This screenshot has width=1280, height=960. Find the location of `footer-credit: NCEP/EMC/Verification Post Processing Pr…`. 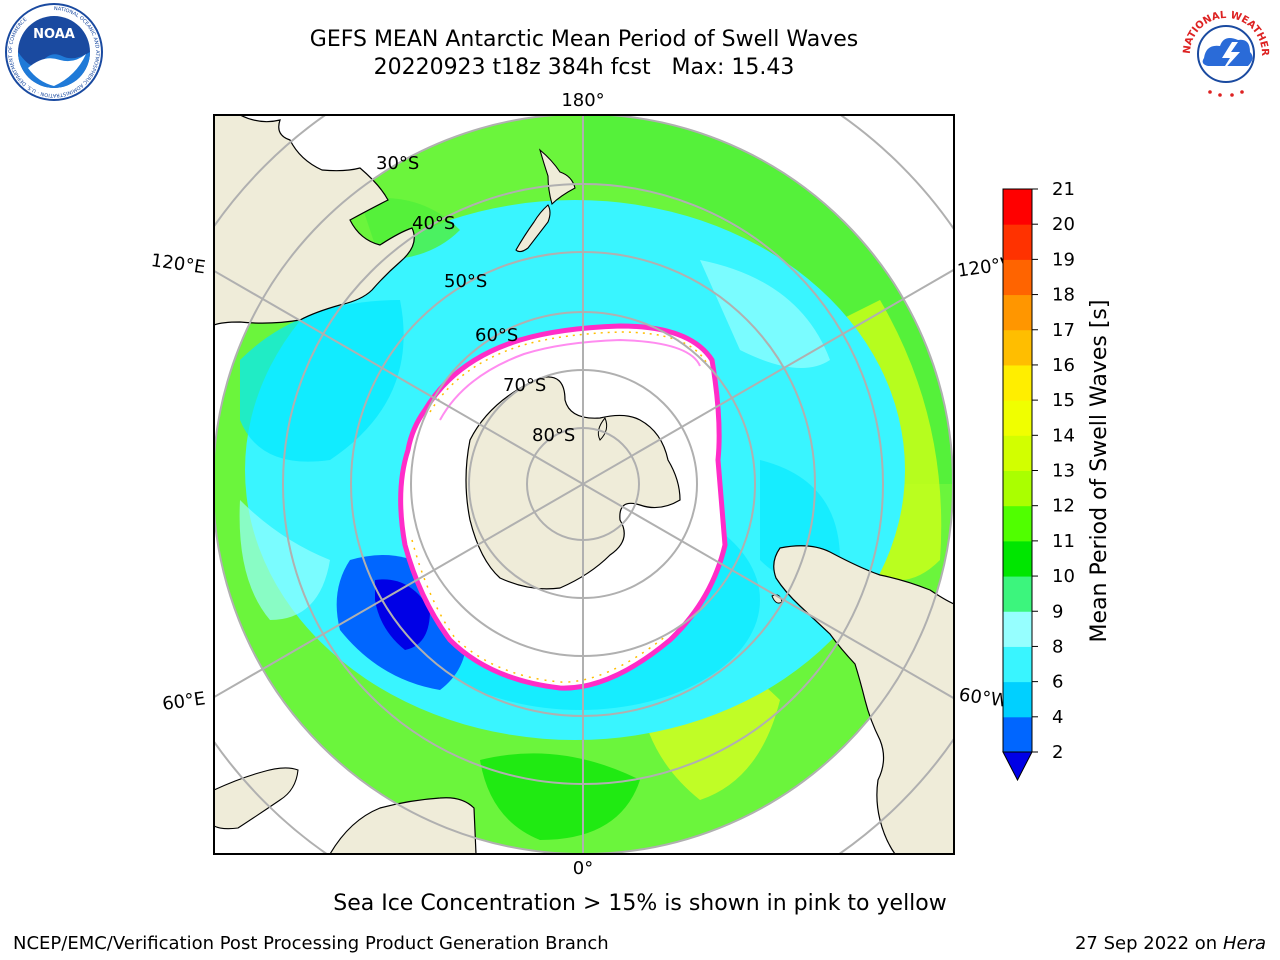

footer-credit: NCEP/EMC/Verification Post Processing Pr… is located at coordinates (311, 943).